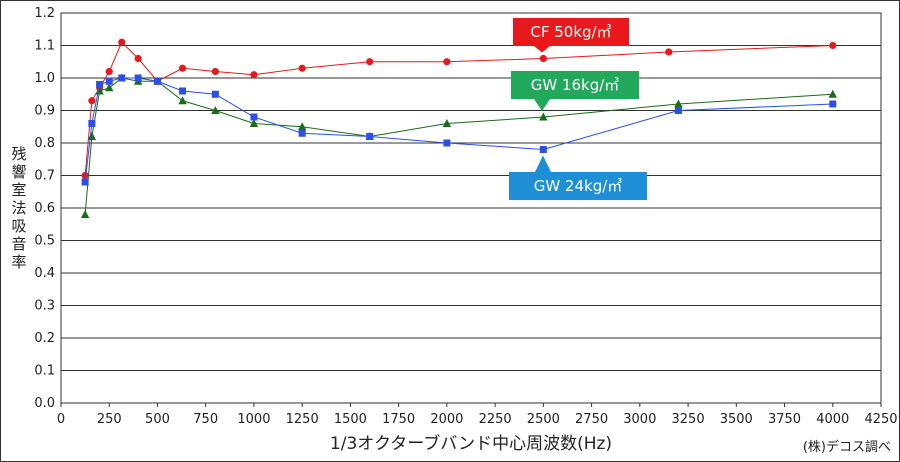 The image size is (900, 462). Describe the element at coordinates (591, 419) in the screenshot. I see `x-tick-label: 2750` at that location.